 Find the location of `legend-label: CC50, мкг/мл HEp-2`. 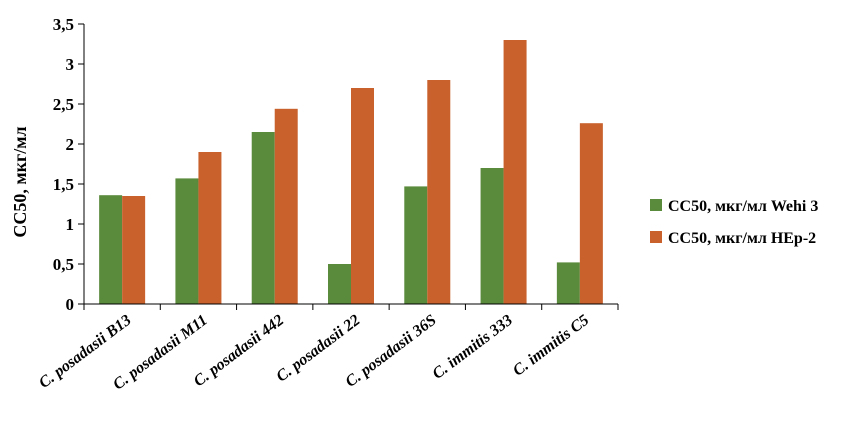

legend-label: CC50, мкг/мл HEp-2 is located at coordinates (742, 238).